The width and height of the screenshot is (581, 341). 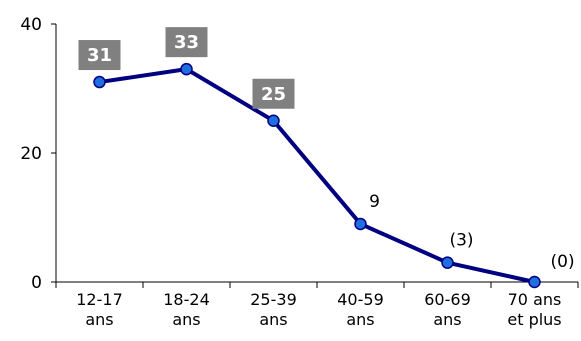 What do you see at coordinates (563, 262) in the screenshot?
I see `data-label: (0)` at bounding box center [563, 262].